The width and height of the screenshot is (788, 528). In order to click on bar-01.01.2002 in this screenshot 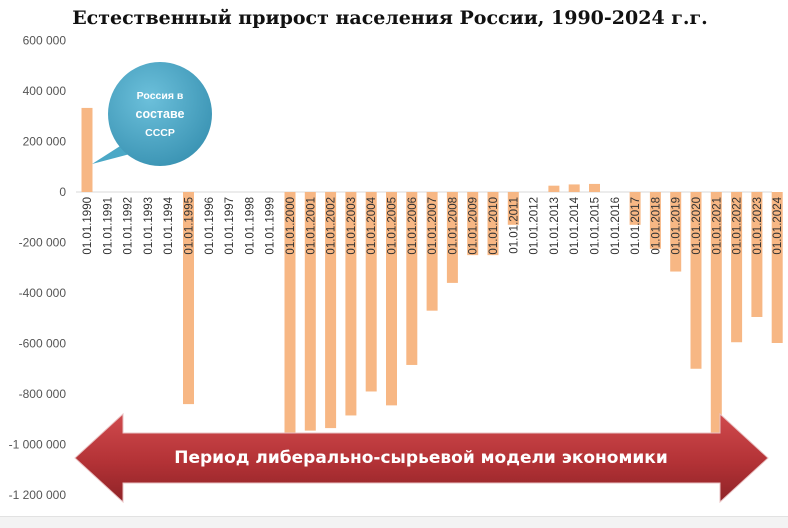, I will do `click(331, 310)`.